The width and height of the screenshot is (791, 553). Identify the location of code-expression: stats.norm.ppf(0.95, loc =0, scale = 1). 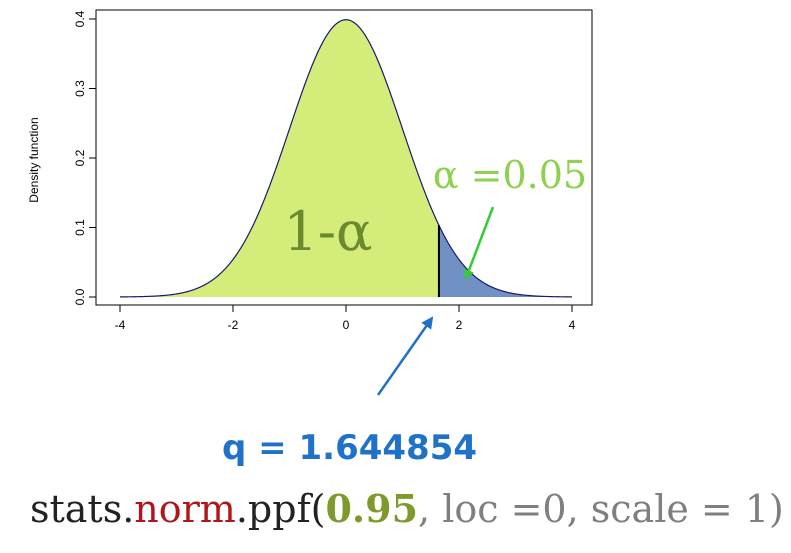
(407, 508).